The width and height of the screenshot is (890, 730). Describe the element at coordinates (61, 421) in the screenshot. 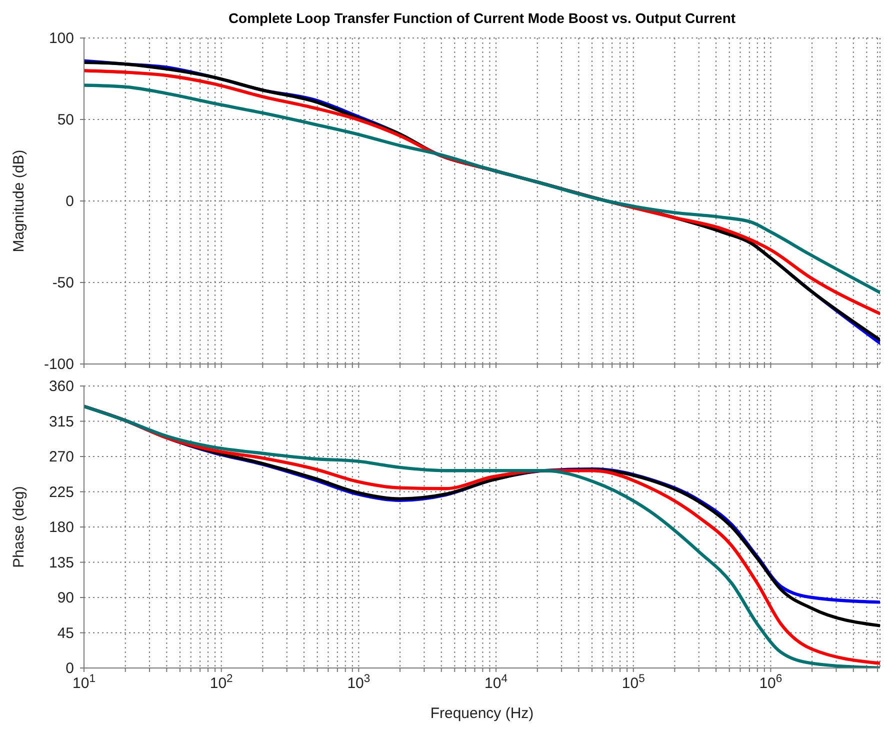

I see `y-tick-label: 315` at that location.